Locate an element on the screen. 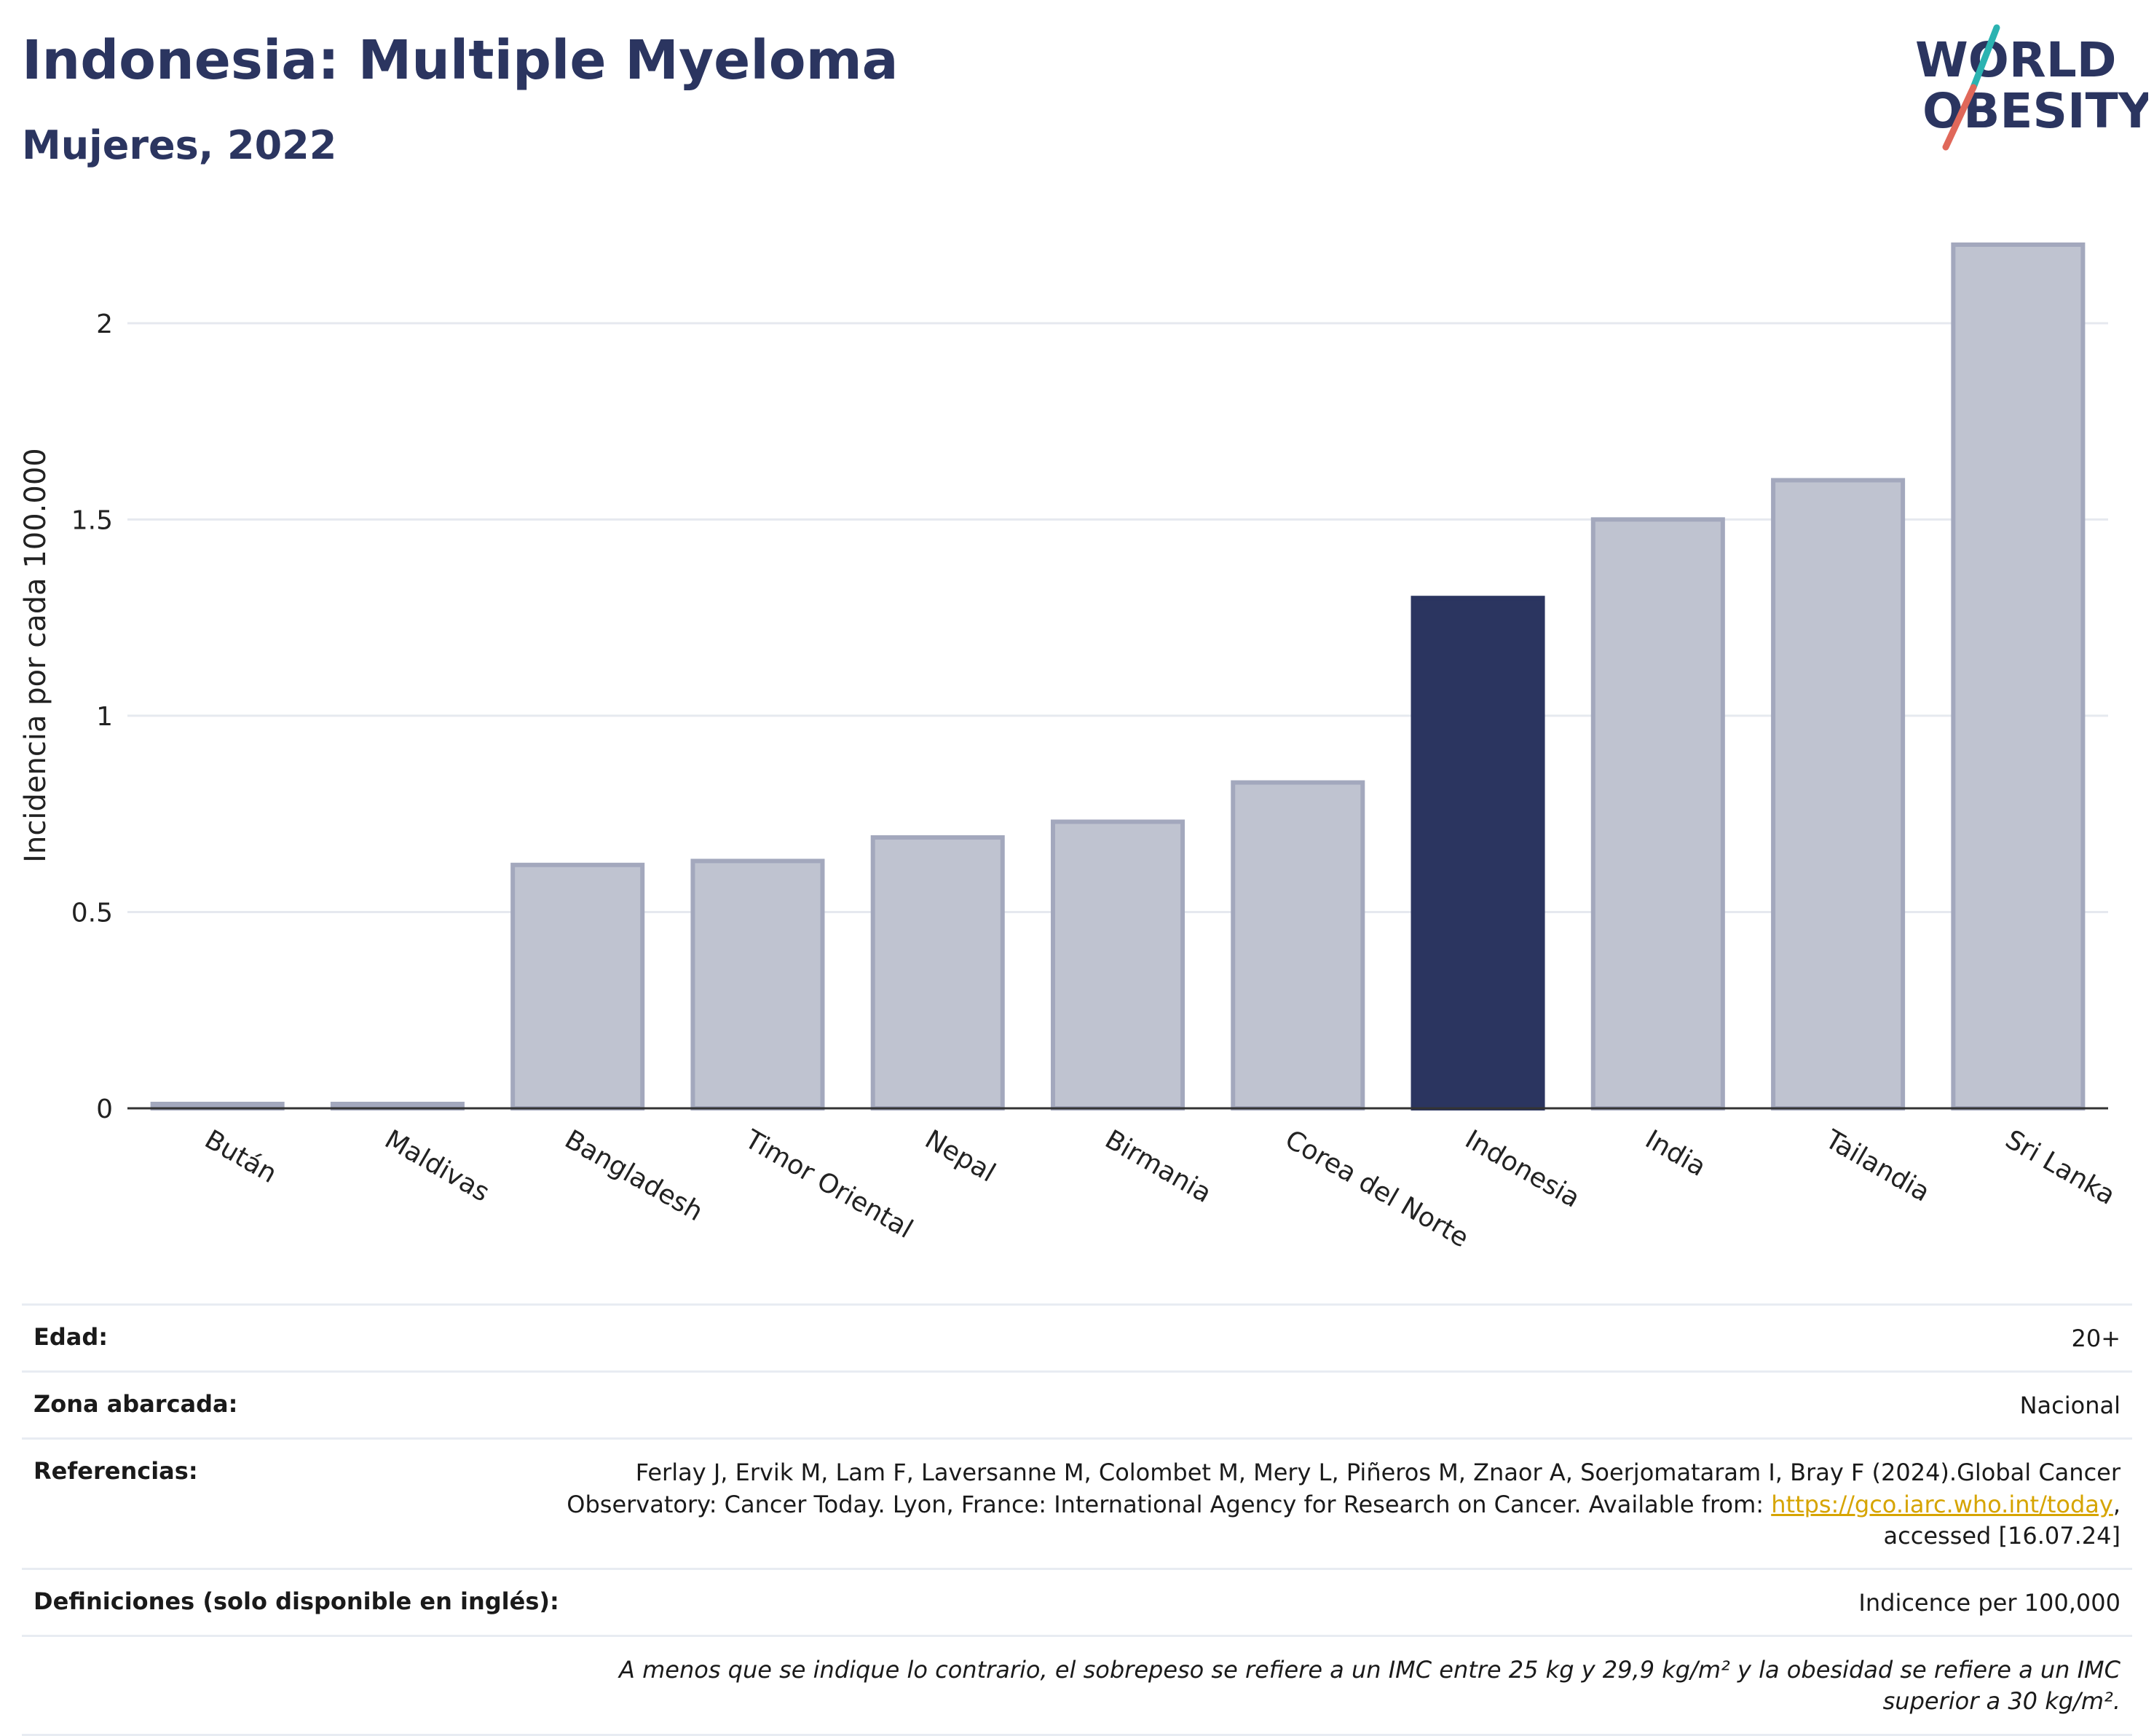  definitions-value: Indicence per 100,000 is located at coordinates (1989, 1603).